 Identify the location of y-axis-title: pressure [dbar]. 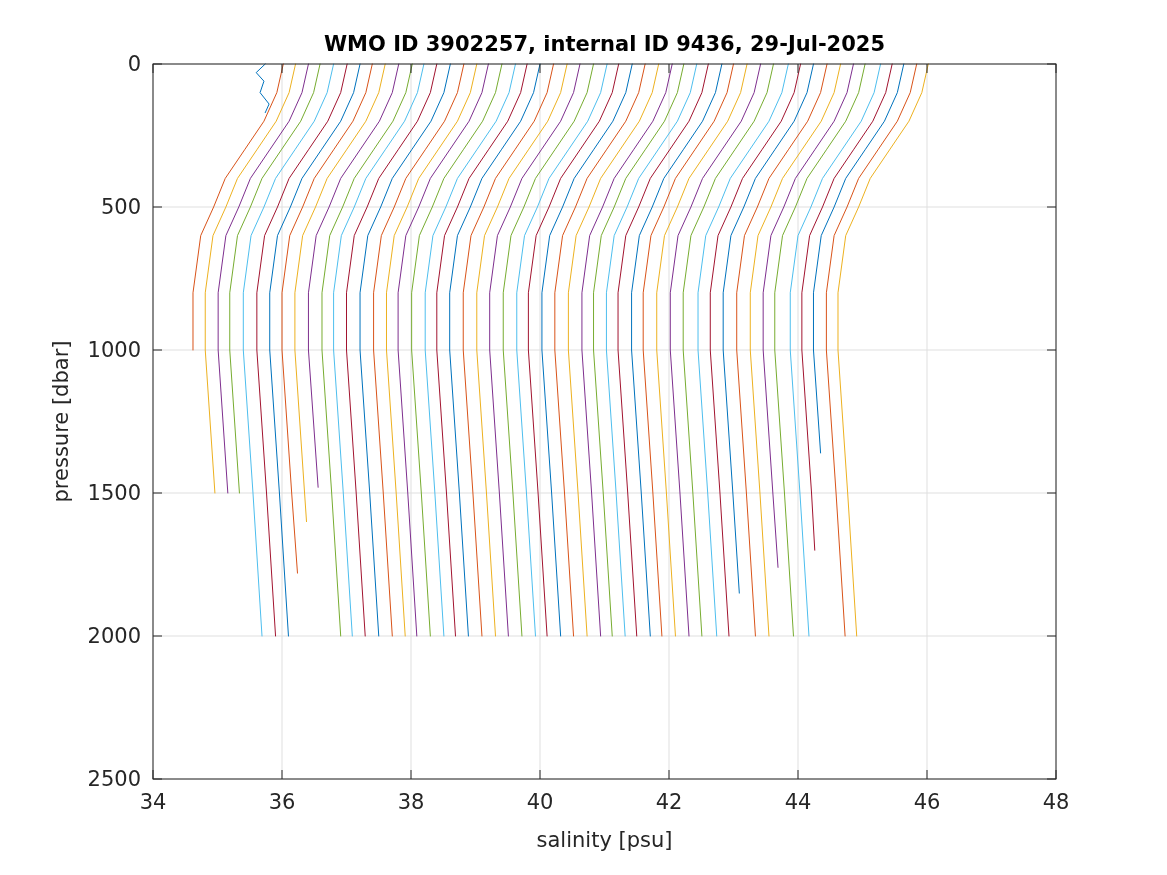
(61, 421).